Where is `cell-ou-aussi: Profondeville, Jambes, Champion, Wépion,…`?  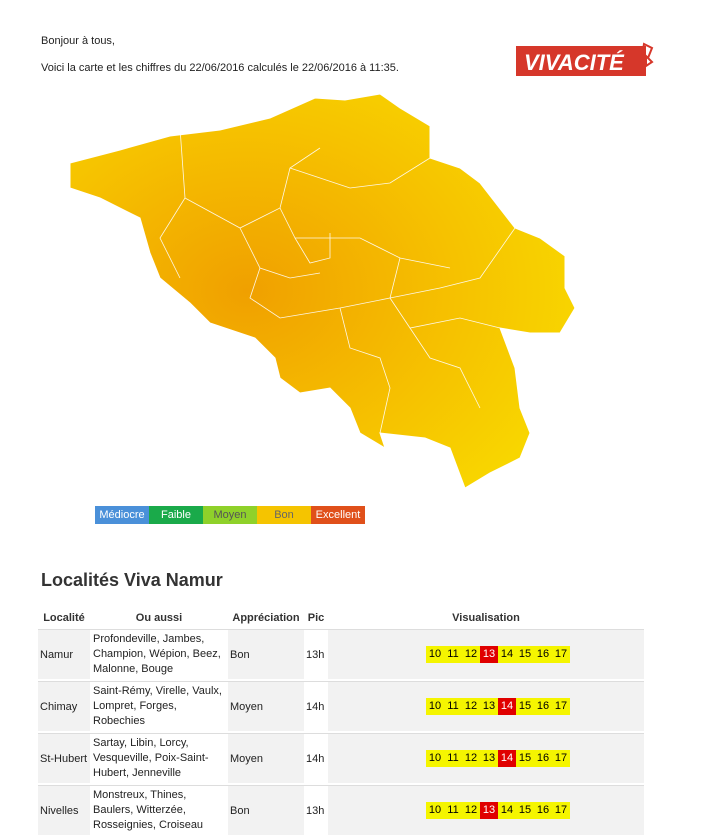
cell-ou-aussi: Profondeville, Jambes, Champion, Wépion,… is located at coordinates (159, 654).